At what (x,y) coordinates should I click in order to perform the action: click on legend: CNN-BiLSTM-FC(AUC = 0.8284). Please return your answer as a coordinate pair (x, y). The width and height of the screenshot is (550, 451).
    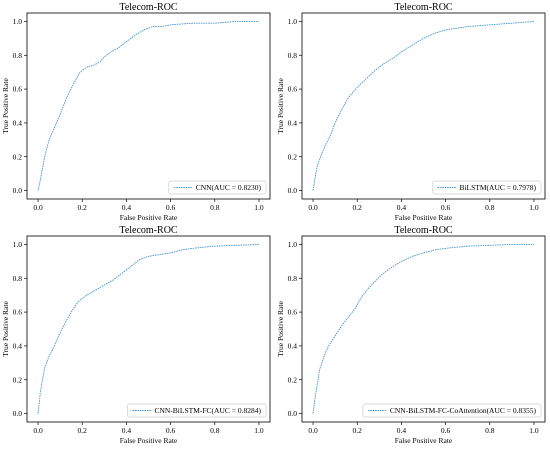
    Looking at the image, I should click on (197, 410).